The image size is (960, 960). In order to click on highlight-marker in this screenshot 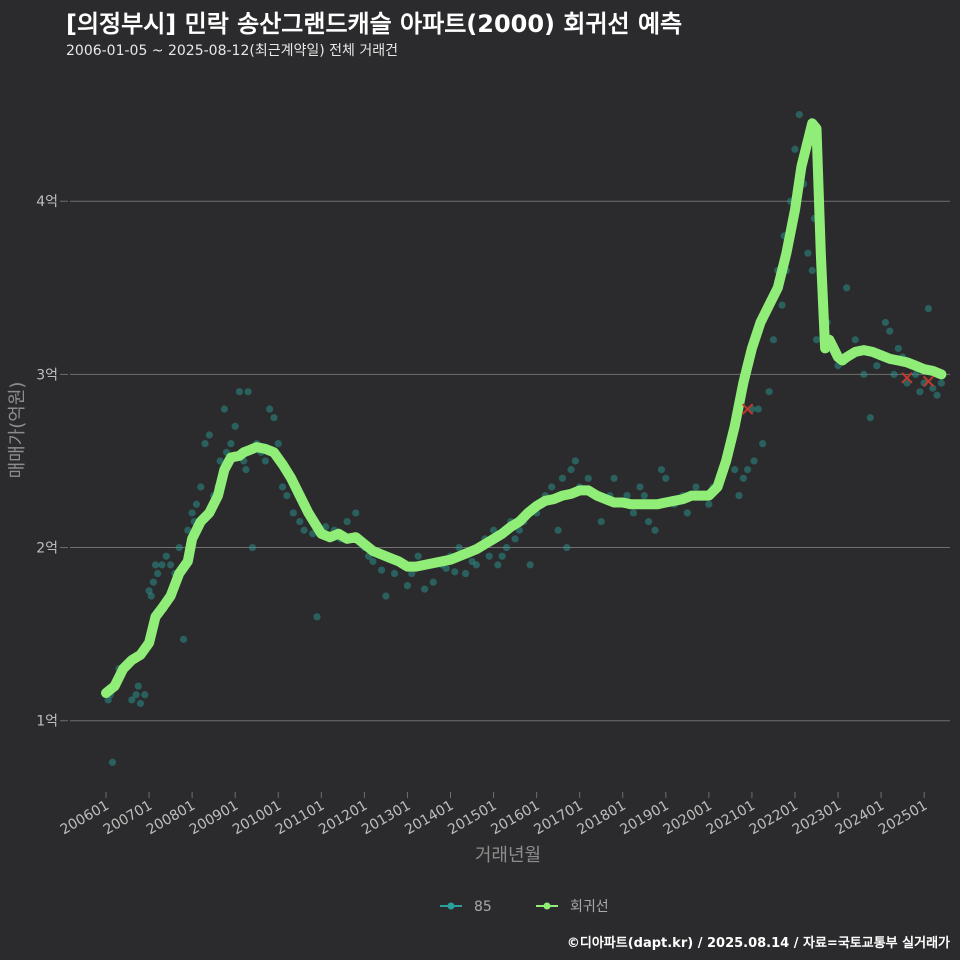, I will do `click(747, 409)`.